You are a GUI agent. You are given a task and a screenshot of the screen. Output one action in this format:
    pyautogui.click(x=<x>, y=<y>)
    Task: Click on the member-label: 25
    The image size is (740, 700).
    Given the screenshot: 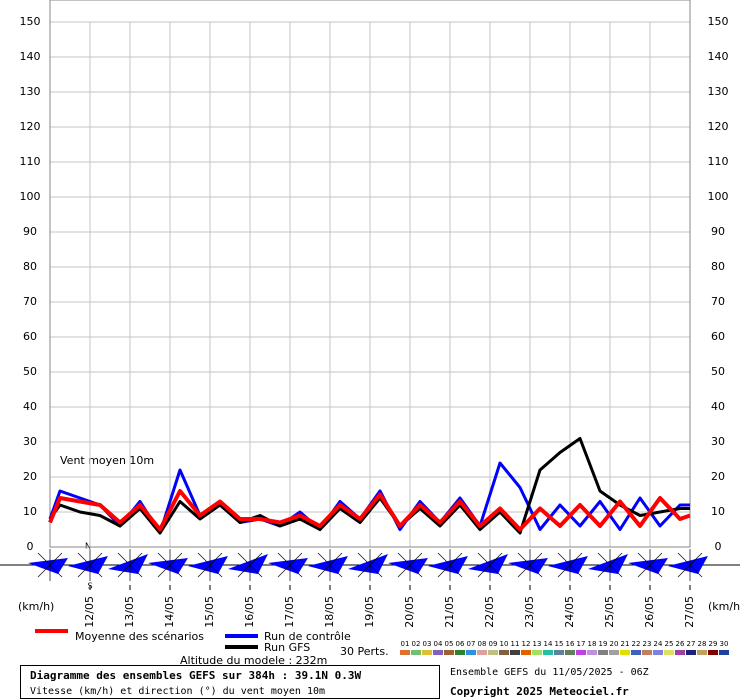 What is the action you would take?
    pyautogui.click(x=669, y=644)
    